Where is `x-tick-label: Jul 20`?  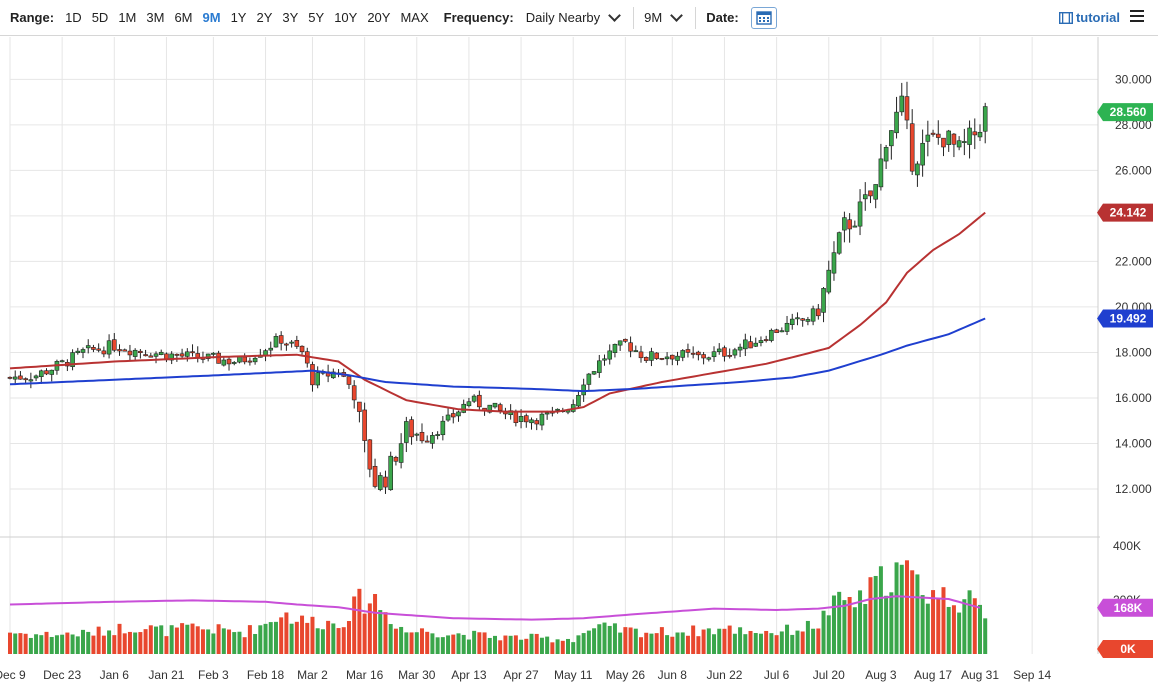 x-tick-label: Jul 20 is located at coordinates (829, 675).